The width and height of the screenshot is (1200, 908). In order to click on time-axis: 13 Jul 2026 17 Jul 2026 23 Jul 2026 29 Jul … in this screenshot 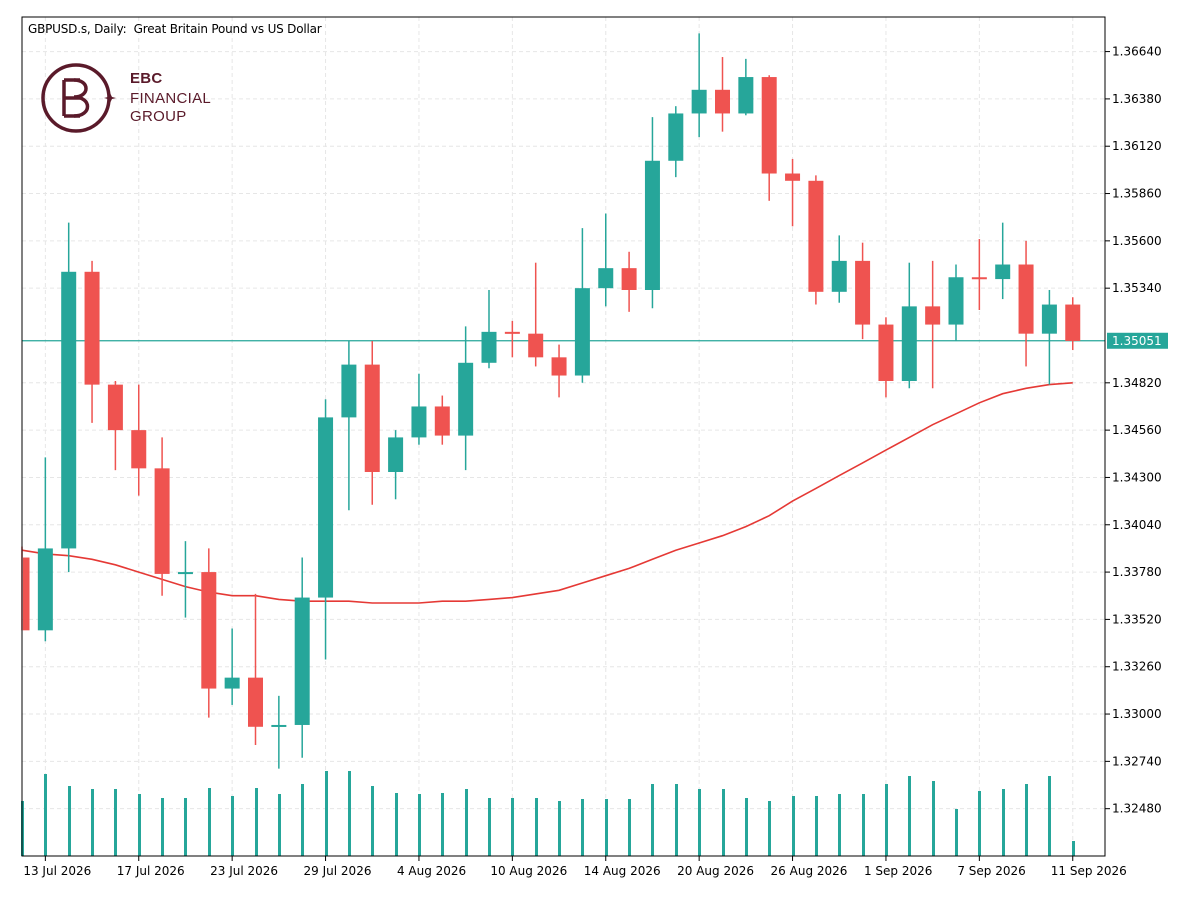, I will do `click(575, 867)`.